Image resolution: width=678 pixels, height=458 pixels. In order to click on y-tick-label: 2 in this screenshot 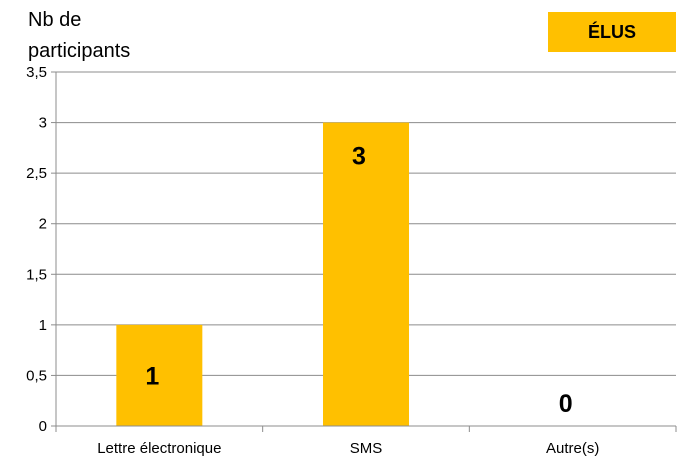, I will do `click(43, 224)`.